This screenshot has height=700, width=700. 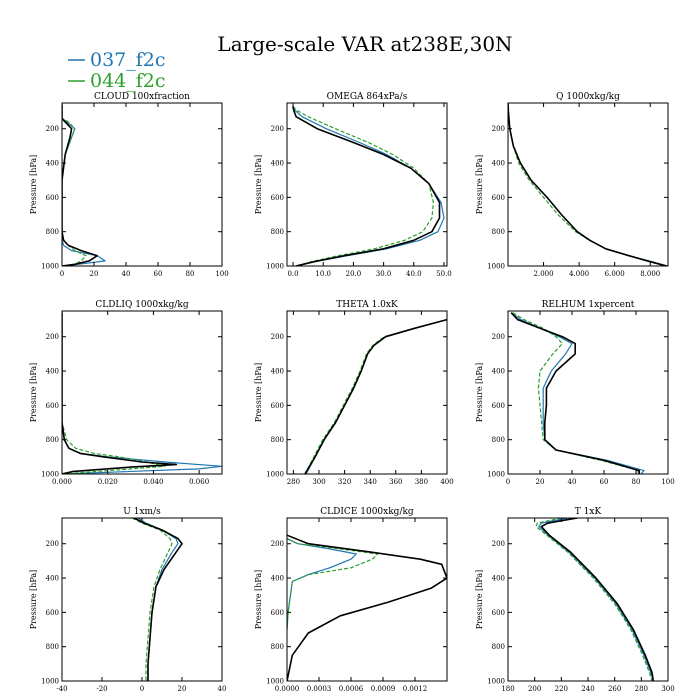 I want to click on panel-t-xtick-label: 220, so click(x=561, y=689).